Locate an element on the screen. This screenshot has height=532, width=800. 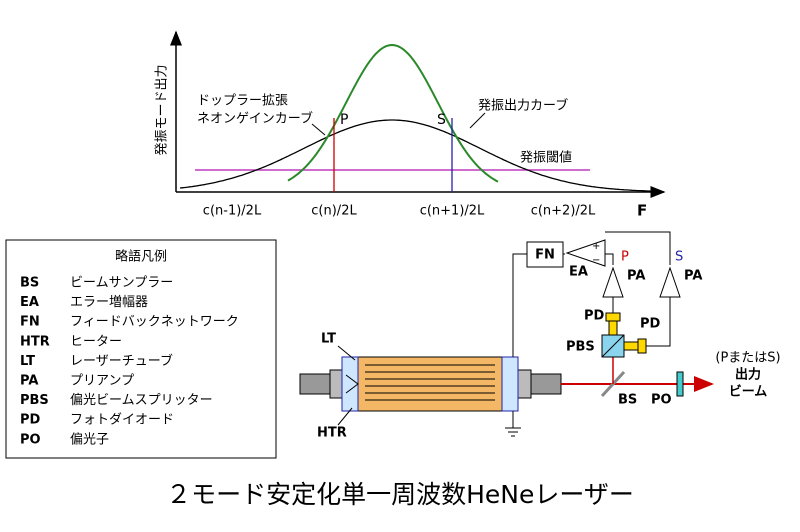
fn-label: FN is located at coordinates (545, 255).